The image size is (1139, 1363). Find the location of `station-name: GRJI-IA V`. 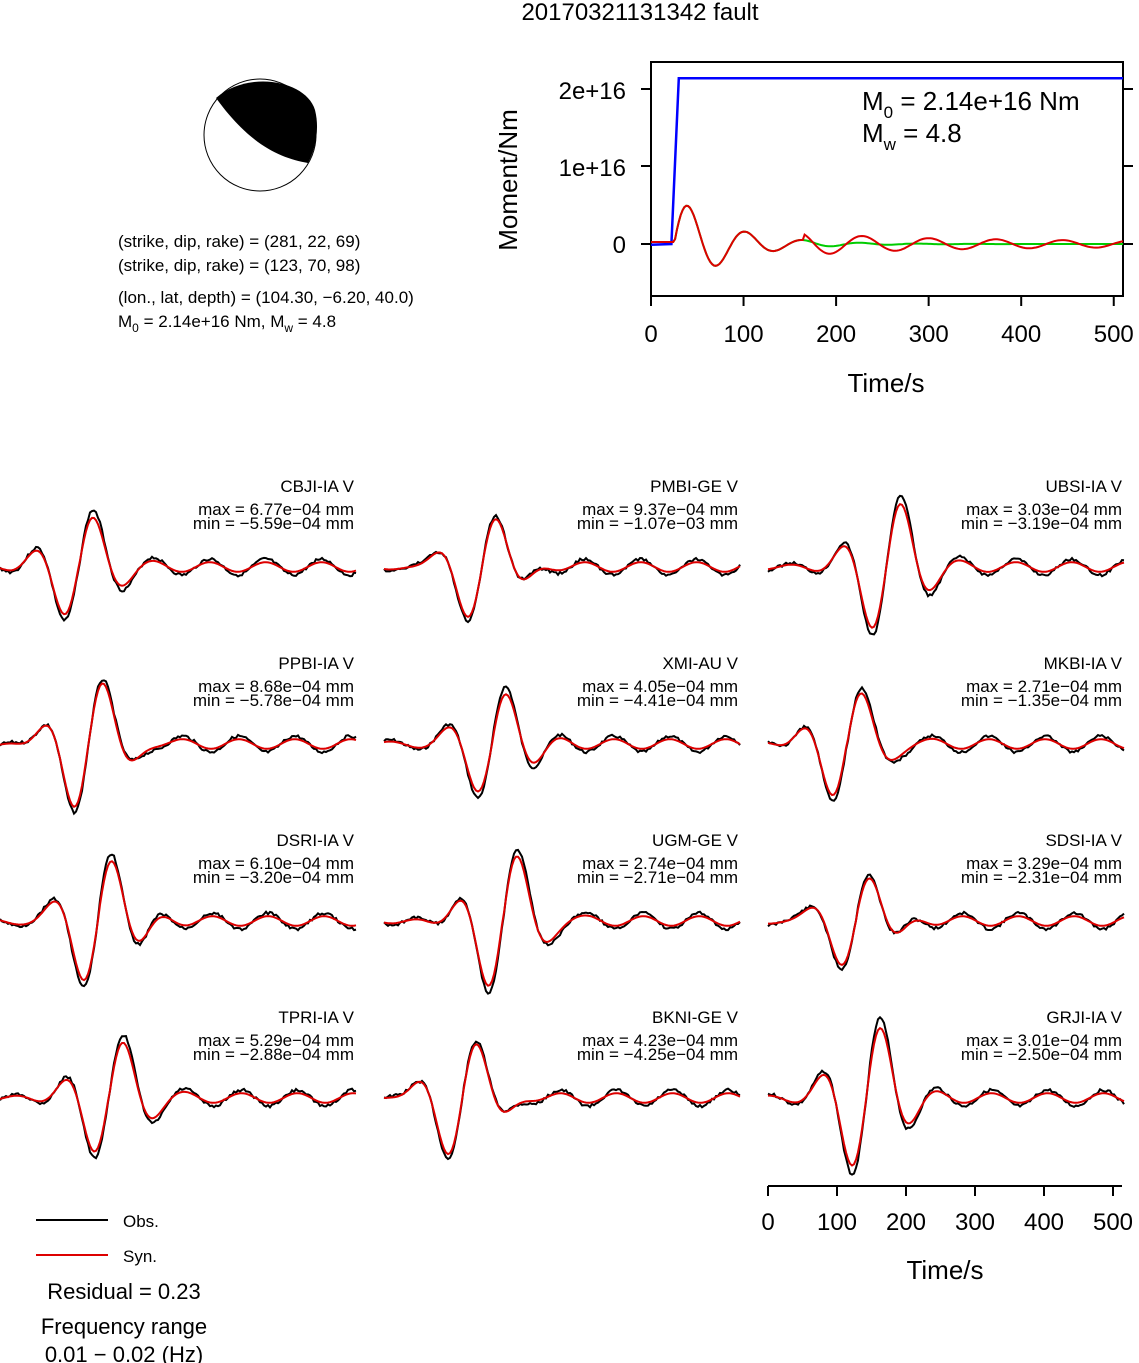

station-name: GRJI-IA V is located at coordinates (1084, 1017).